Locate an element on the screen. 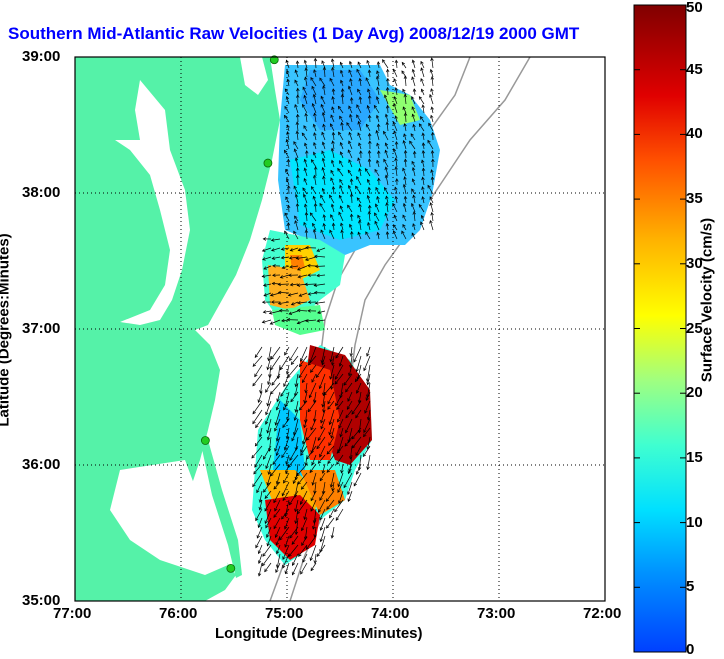 The image size is (724, 659). y-tick-label: 37:00 is located at coordinates (41, 328).